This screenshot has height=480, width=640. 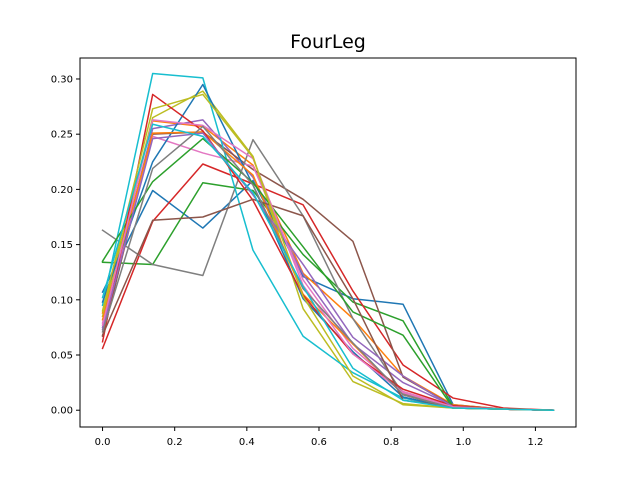 I want to click on x-axis: 0.0 0.2 0.4 0.6 0.8 1.0 1.2, so click(x=319, y=437).